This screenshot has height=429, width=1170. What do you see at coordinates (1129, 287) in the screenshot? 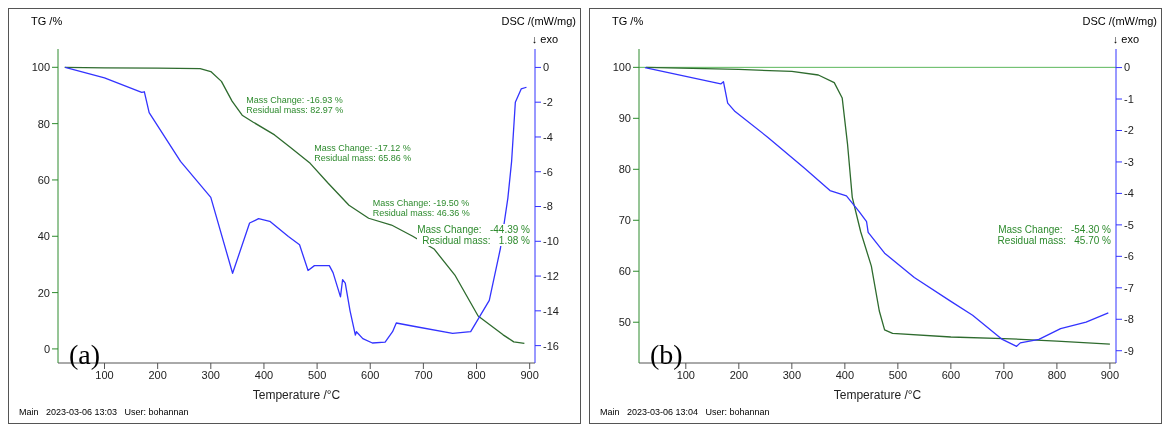
I see `y2-tick-label: -7` at bounding box center [1129, 287].